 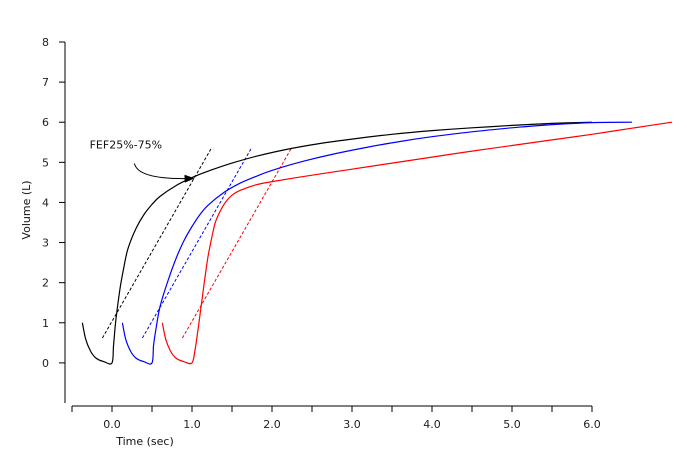 I want to click on x-tick-label: 2.0, so click(x=272, y=424).